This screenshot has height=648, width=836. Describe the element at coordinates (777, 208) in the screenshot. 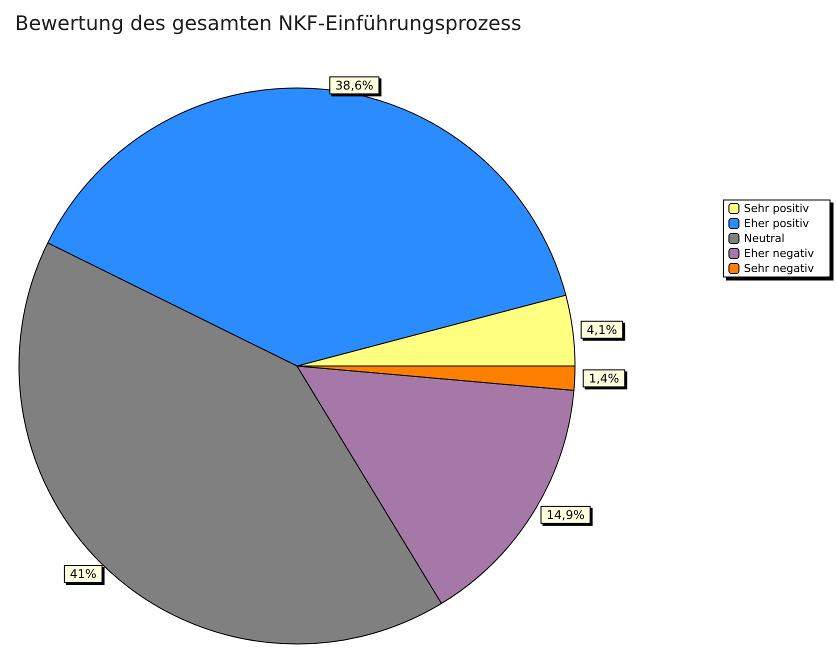

I see `legend-label: Sehr positiv` at that location.